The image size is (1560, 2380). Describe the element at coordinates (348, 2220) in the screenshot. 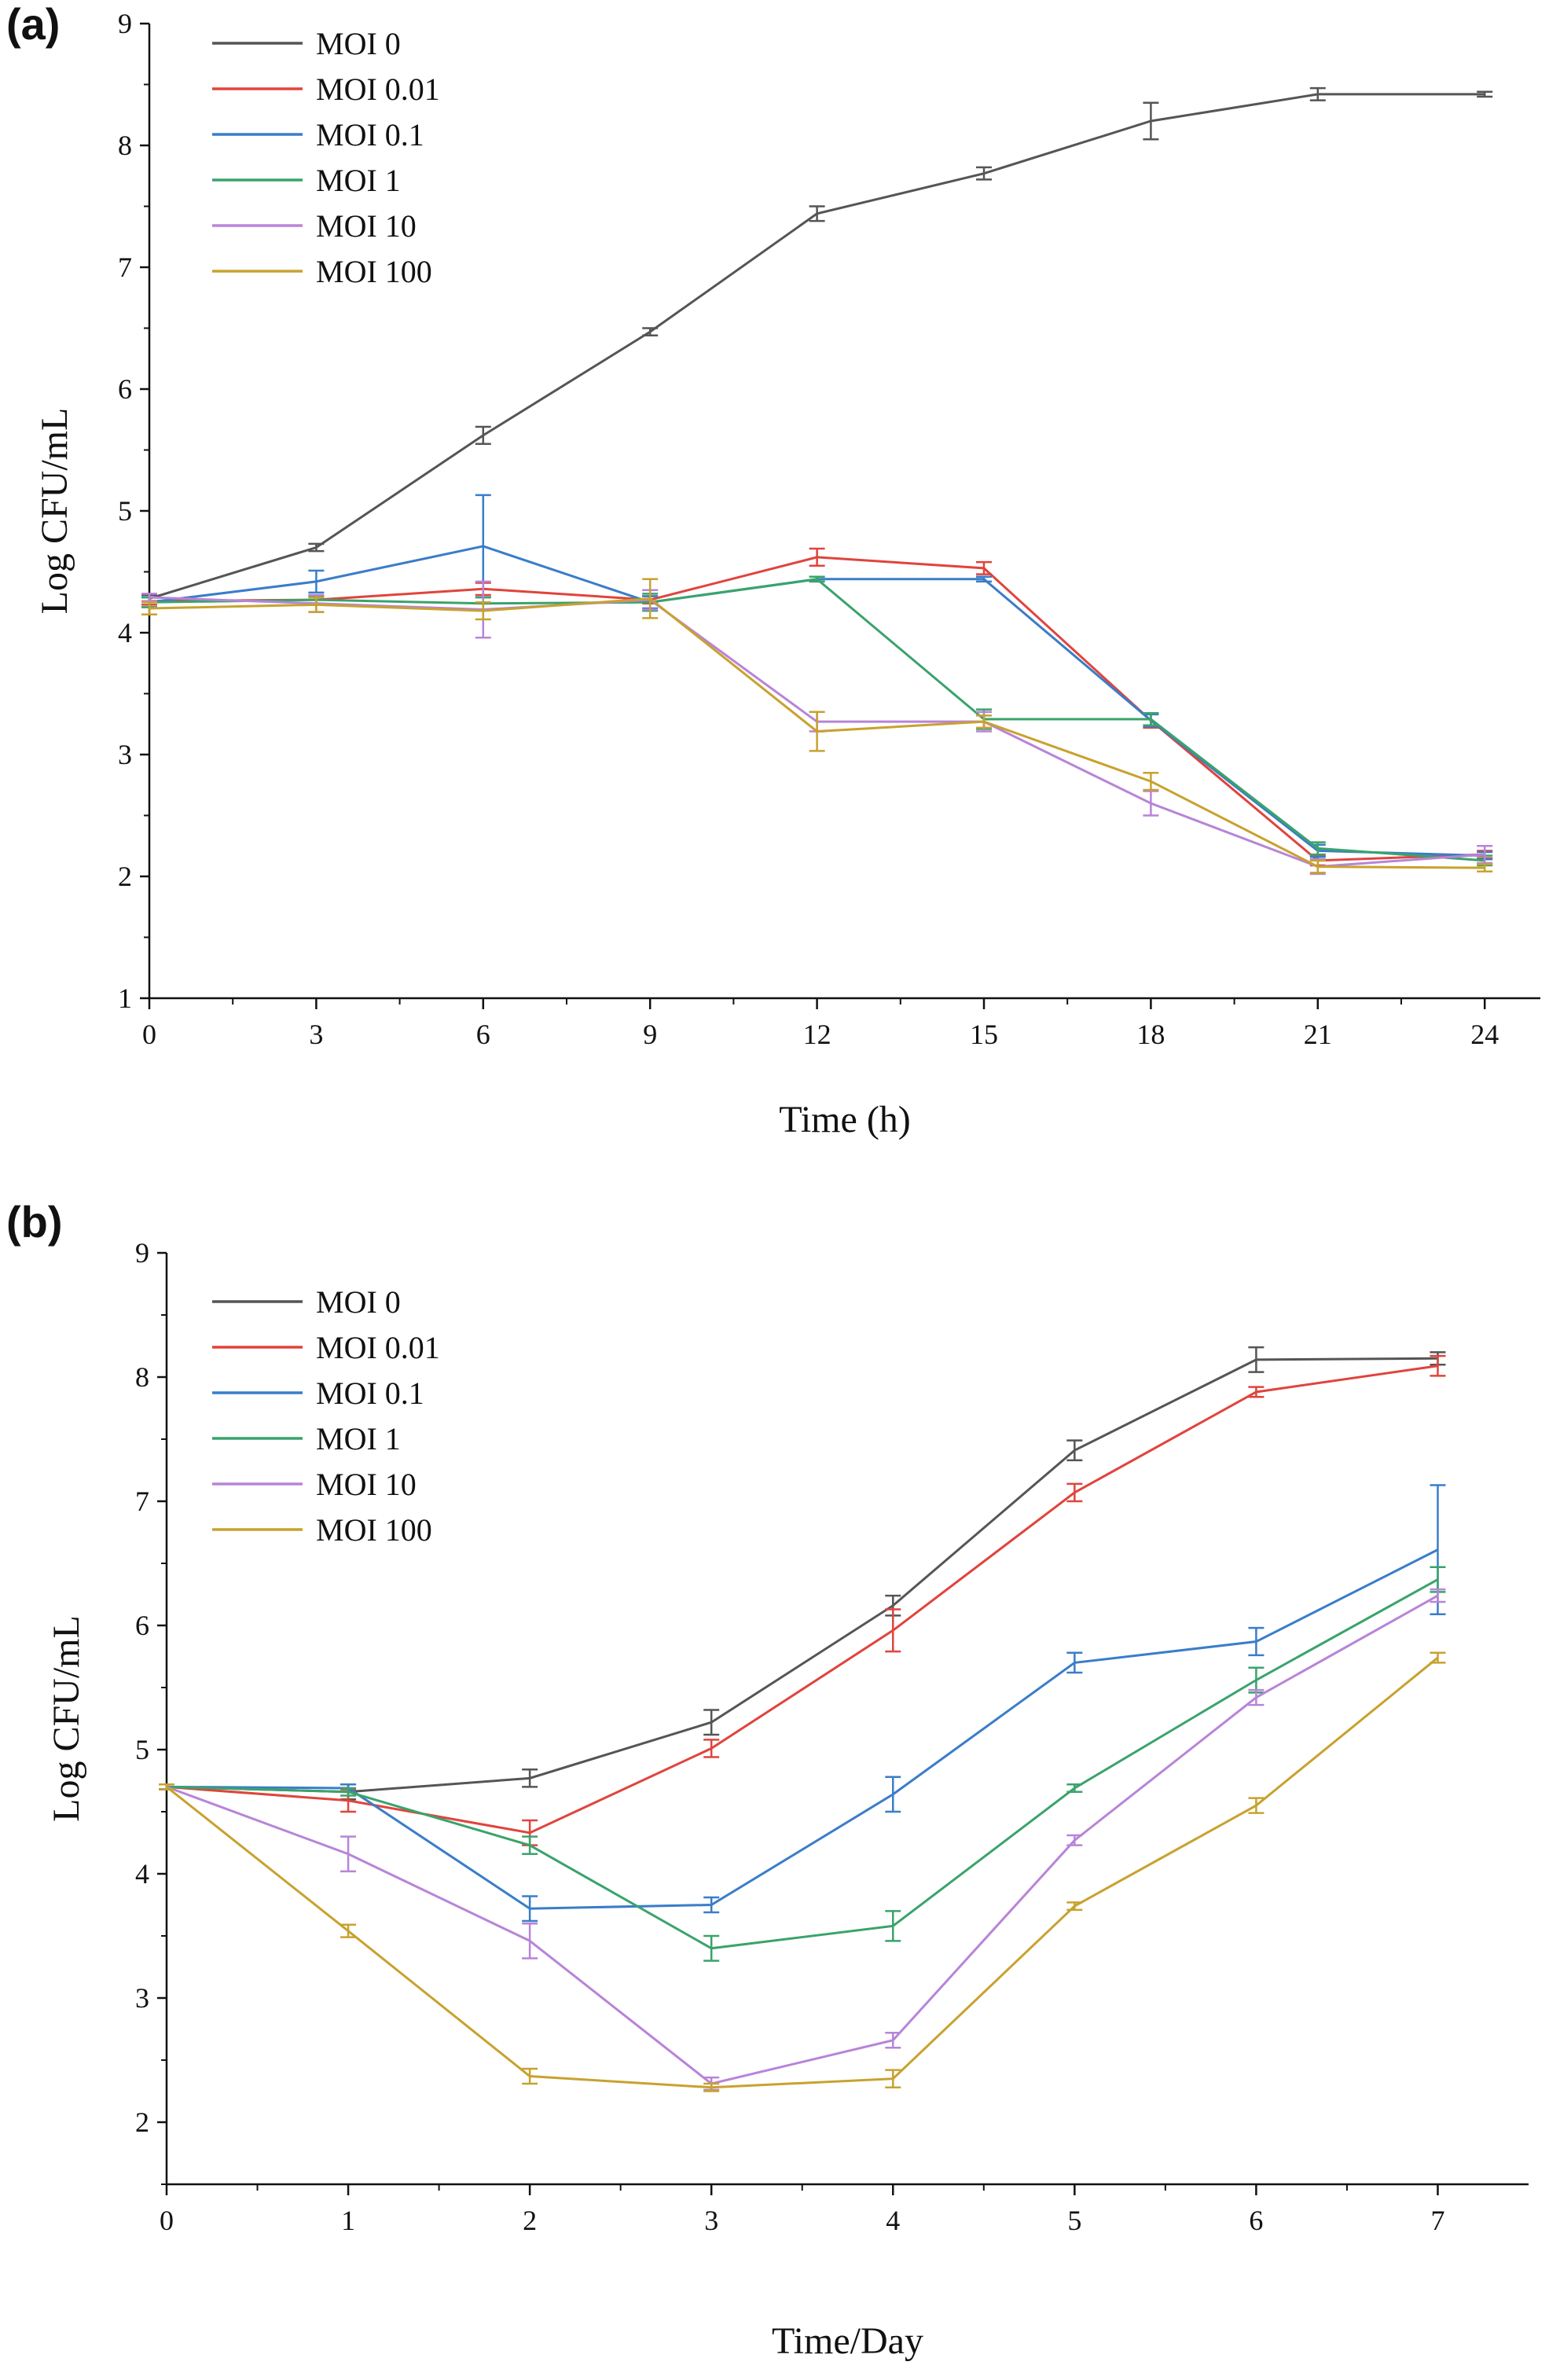

I see `x-tick-label: 1` at that location.